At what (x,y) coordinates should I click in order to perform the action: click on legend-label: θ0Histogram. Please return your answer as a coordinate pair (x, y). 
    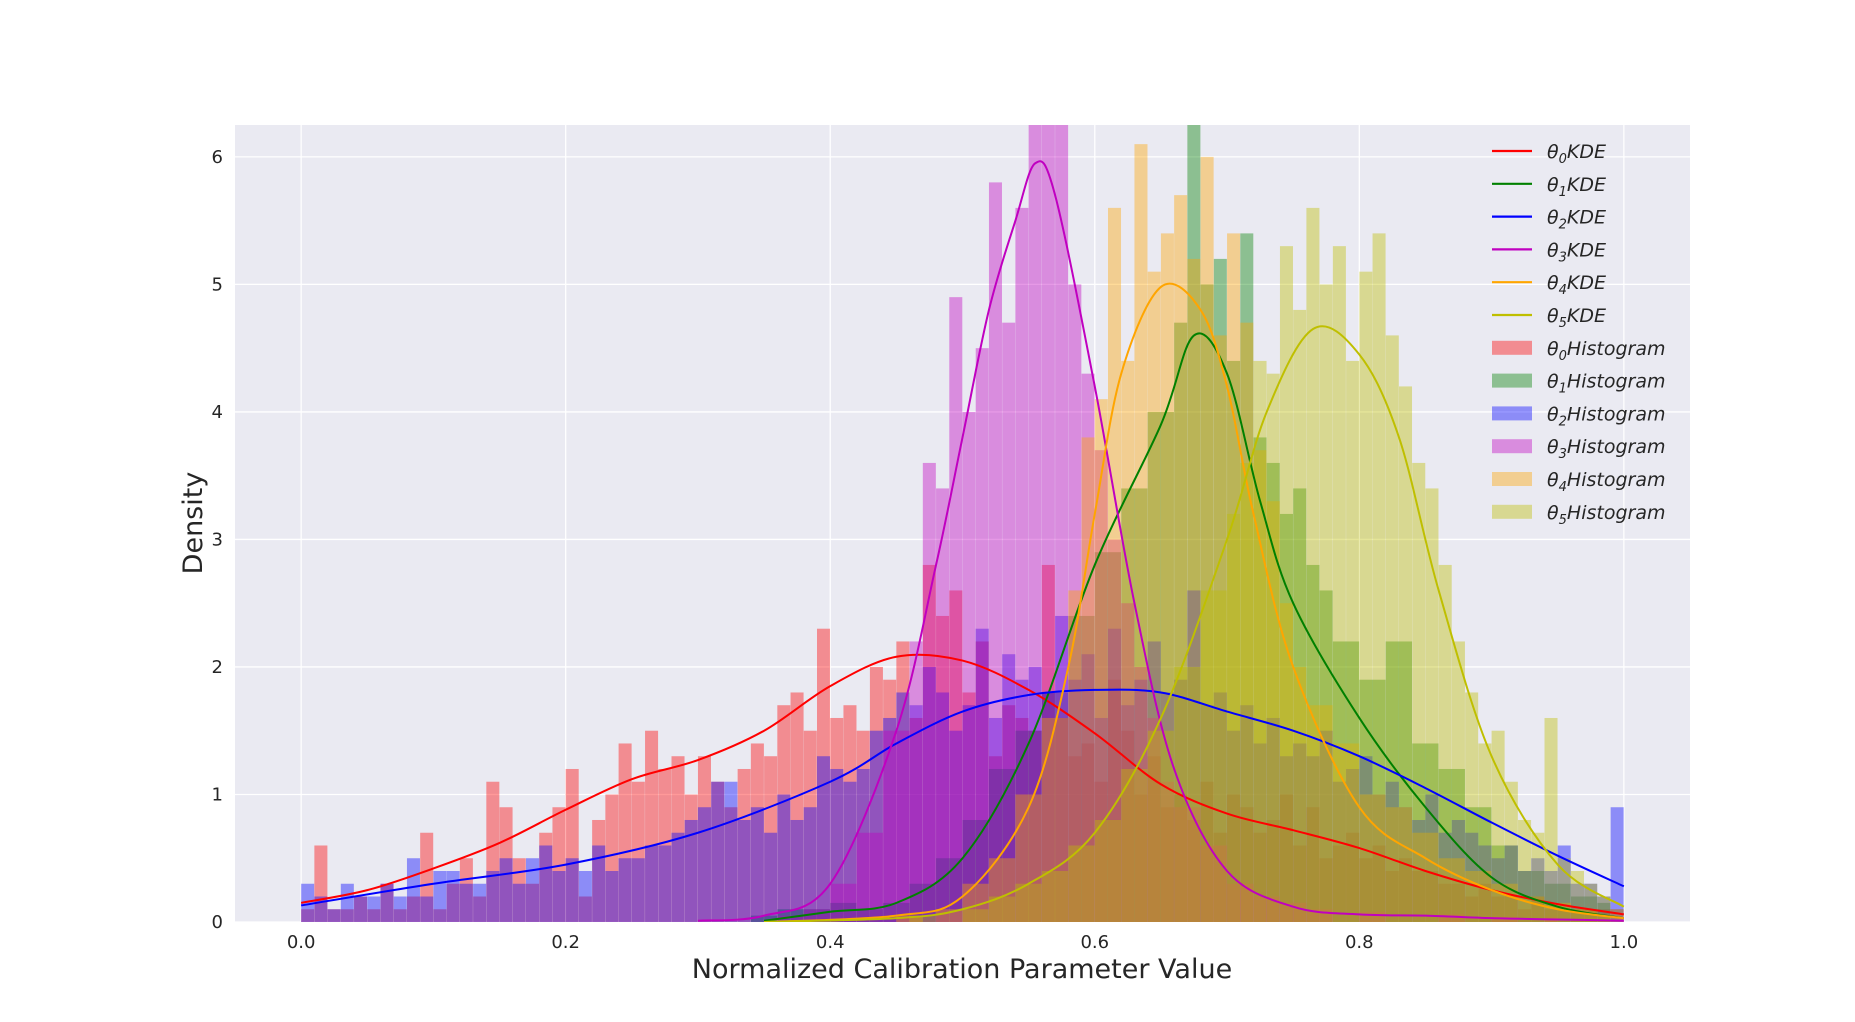
    Looking at the image, I should click on (1606, 351).